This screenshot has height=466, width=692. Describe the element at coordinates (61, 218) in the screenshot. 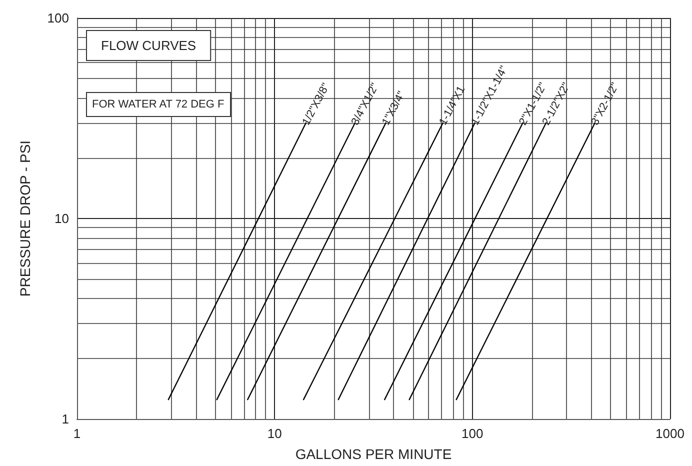

I see `y-tick-label: 10` at that location.